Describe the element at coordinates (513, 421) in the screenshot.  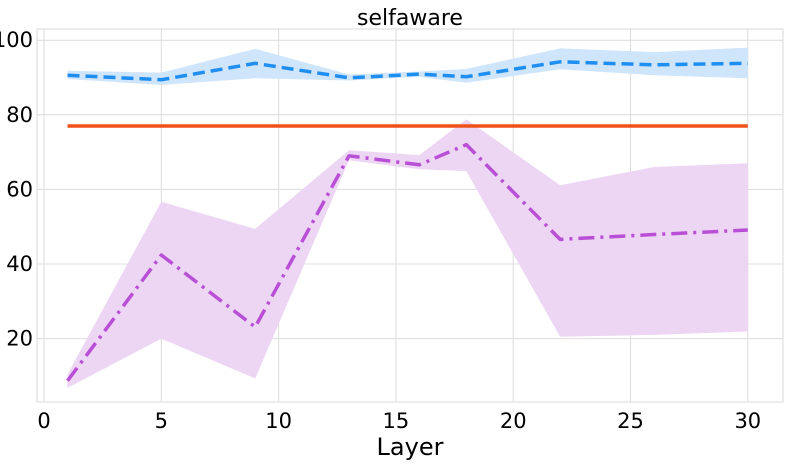
I see `x-tick-label: 20` at that location.